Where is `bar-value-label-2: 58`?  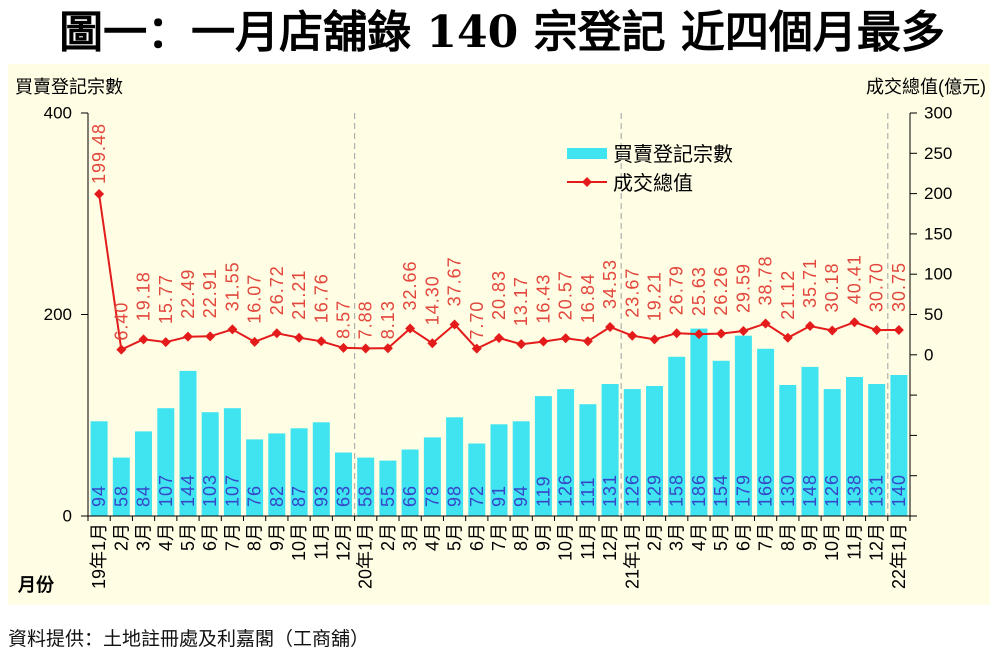 bar-value-label-2: 58 is located at coordinates (121, 496).